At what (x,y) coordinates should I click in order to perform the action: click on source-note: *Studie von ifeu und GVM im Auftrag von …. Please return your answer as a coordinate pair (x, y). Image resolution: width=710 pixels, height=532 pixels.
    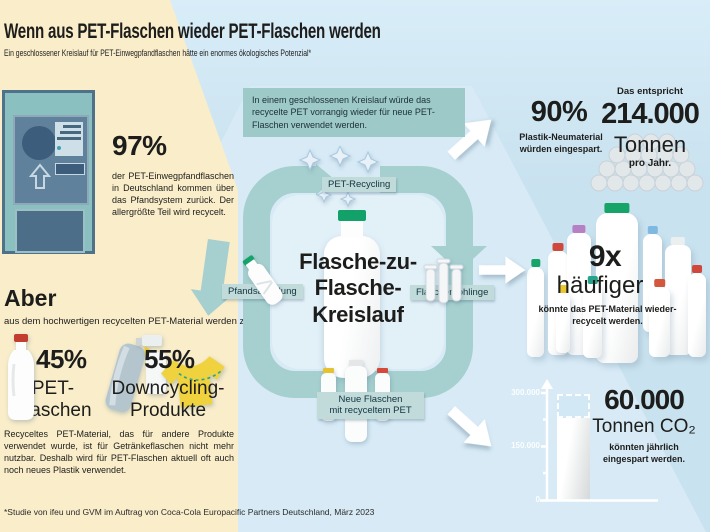
    Looking at the image, I should click on (189, 512).